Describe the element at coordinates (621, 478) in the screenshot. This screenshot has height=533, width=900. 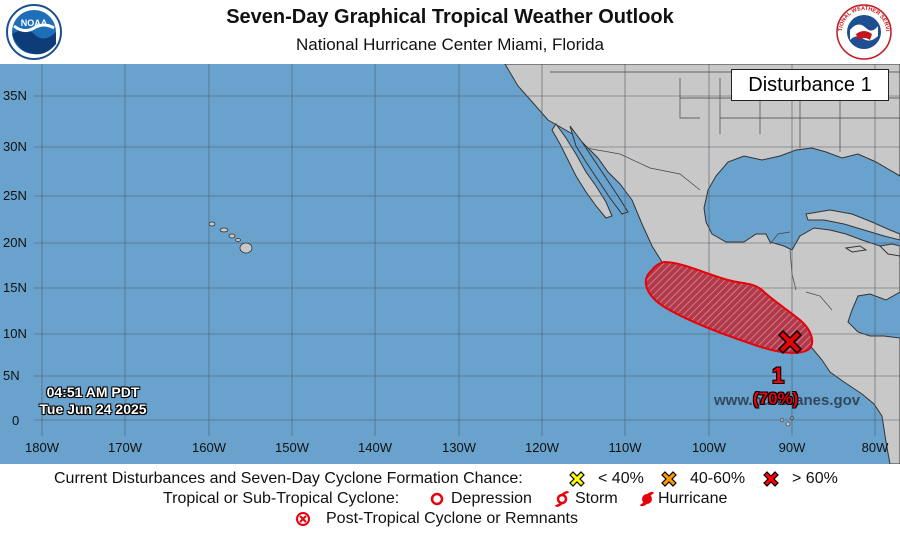
I see `legend-chance-low: < 40%` at that location.